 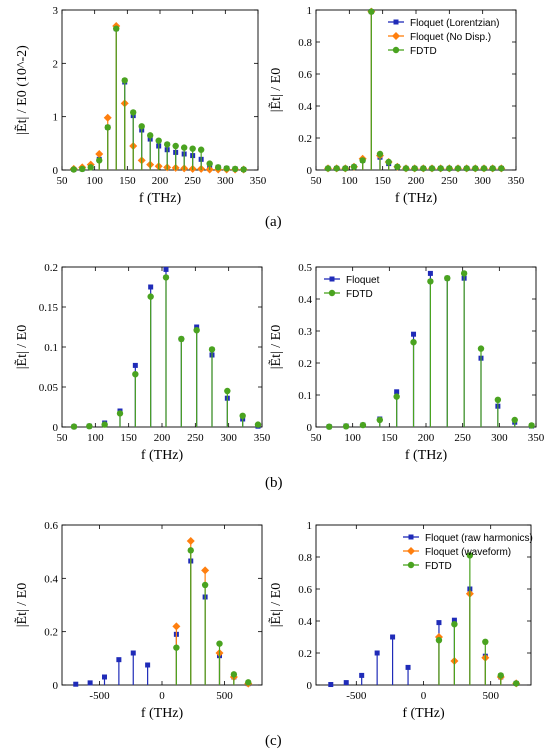 What do you see at coordinates (468, 552) in the screenshot?
I see `legend-label: Floquet (waveform)` at bounding box center [468, 552].